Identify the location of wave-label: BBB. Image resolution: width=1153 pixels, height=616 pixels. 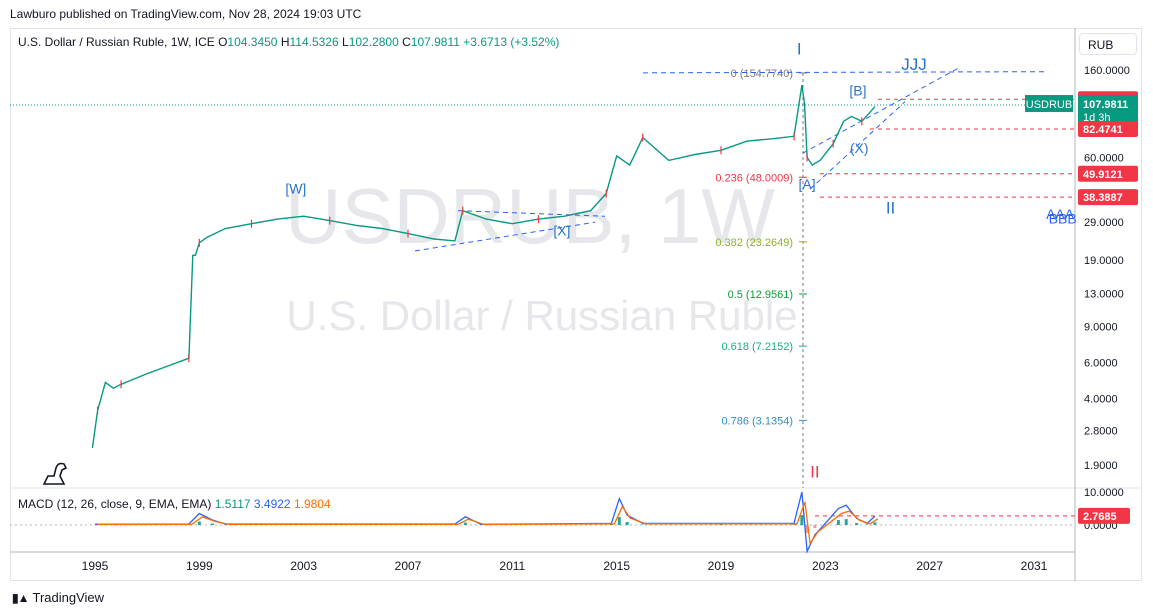
(1063, 219).